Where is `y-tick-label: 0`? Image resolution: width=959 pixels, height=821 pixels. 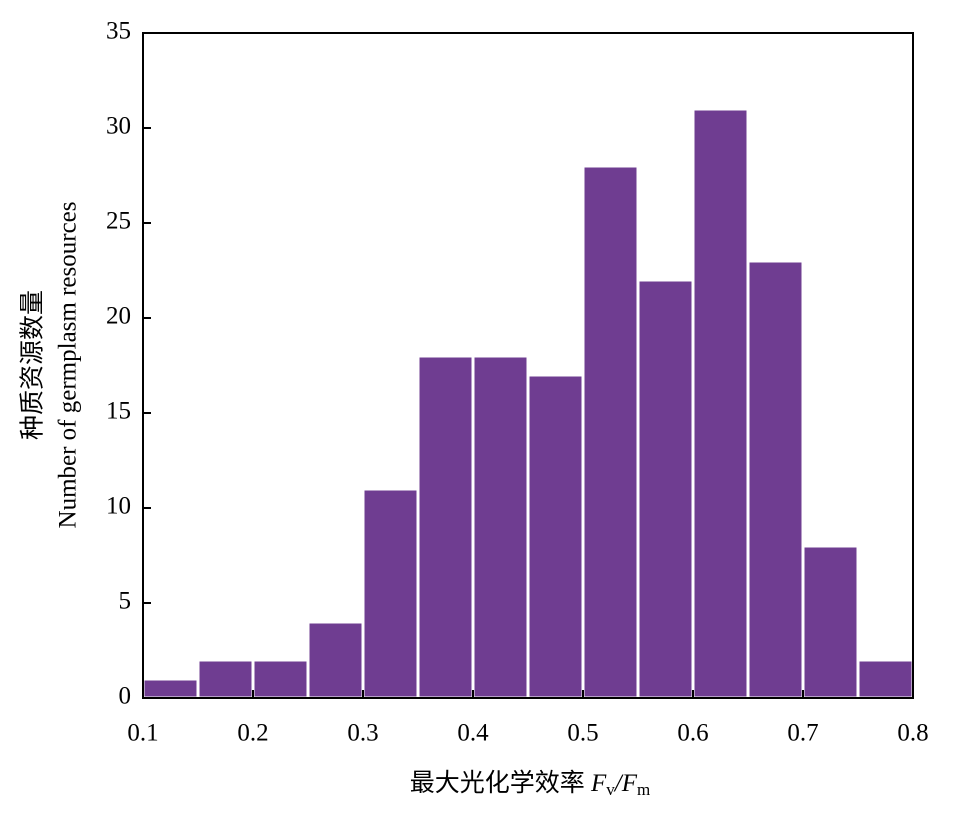 y-tick-label: 0 is located at coordinates (125, 696).